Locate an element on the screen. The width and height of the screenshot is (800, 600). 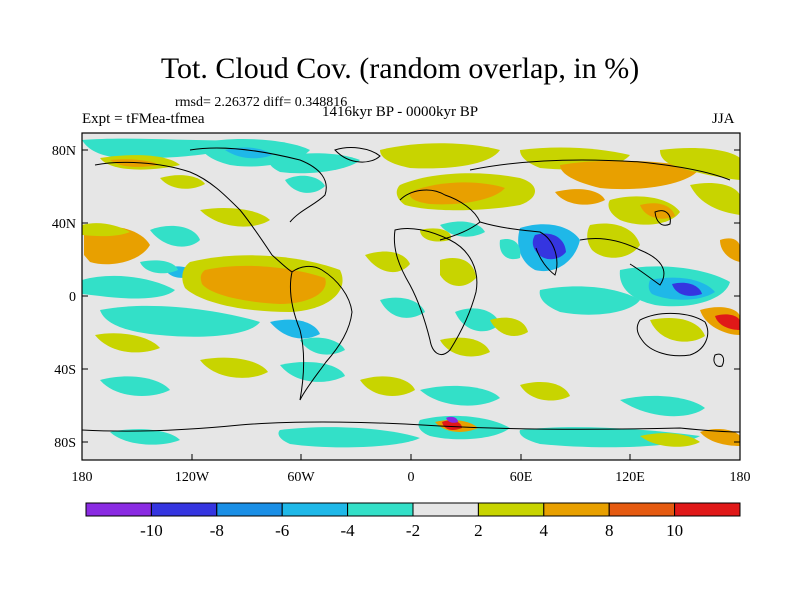
coastline-greenland is located at coordinates (357, 155).